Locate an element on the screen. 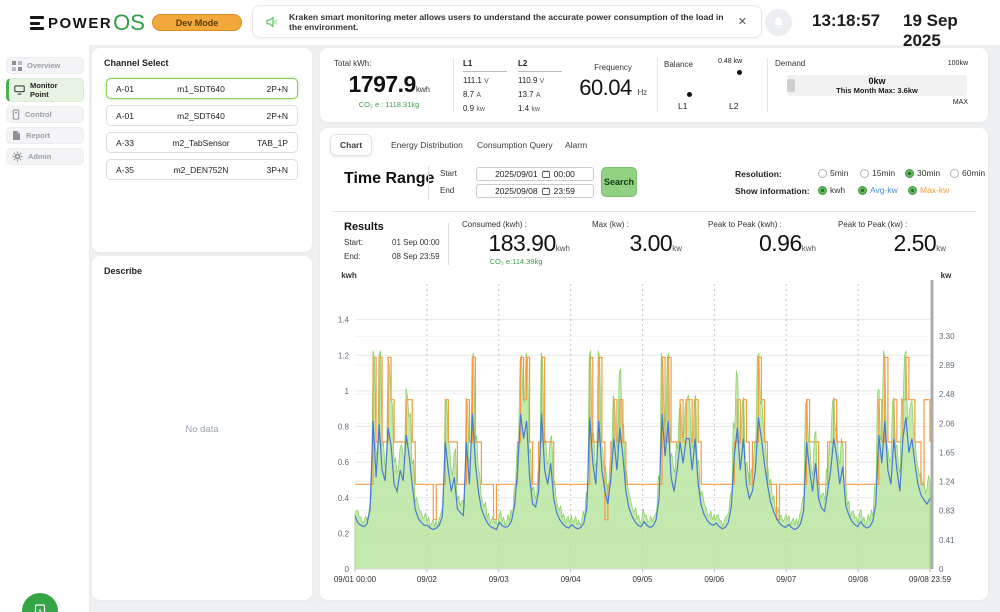 Image resolution: width=1000 pixels, height=612 pixels. checkbox-avg-kw: Avg-kw is located at coordinates (878, 190).